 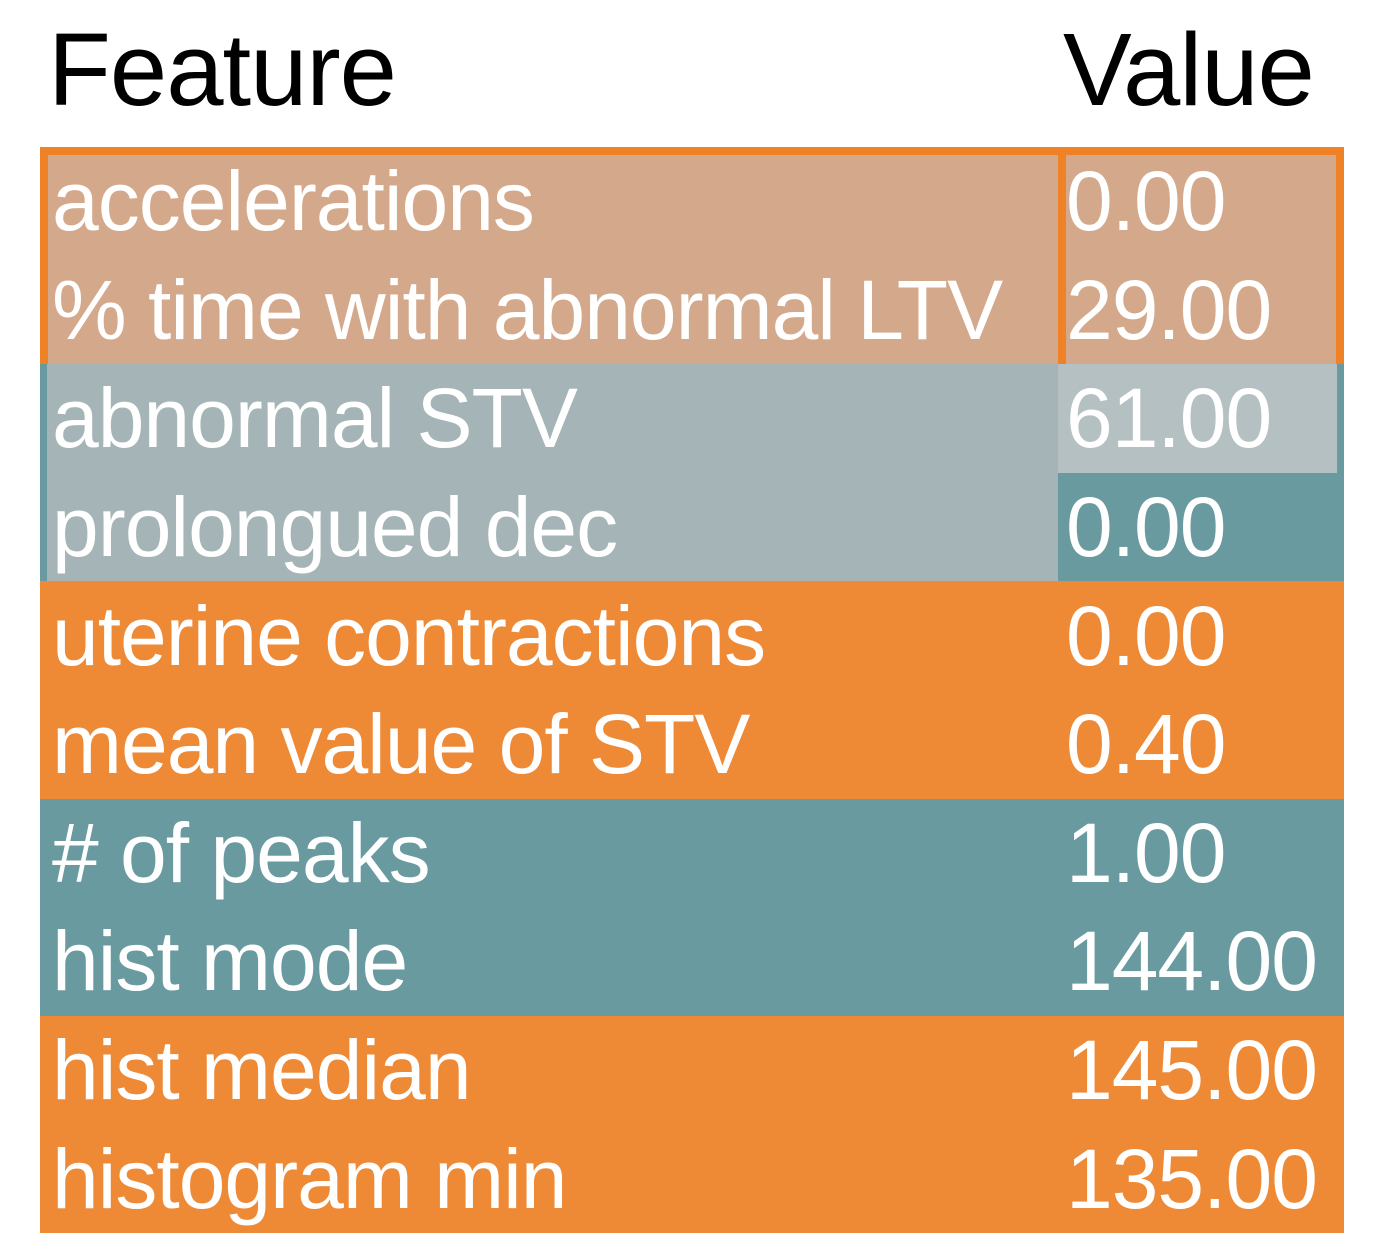 What do you see at coordinates (1062, 256) in the screenshot?
I see `orange-column-divider` at bounding box center [1062, 256].